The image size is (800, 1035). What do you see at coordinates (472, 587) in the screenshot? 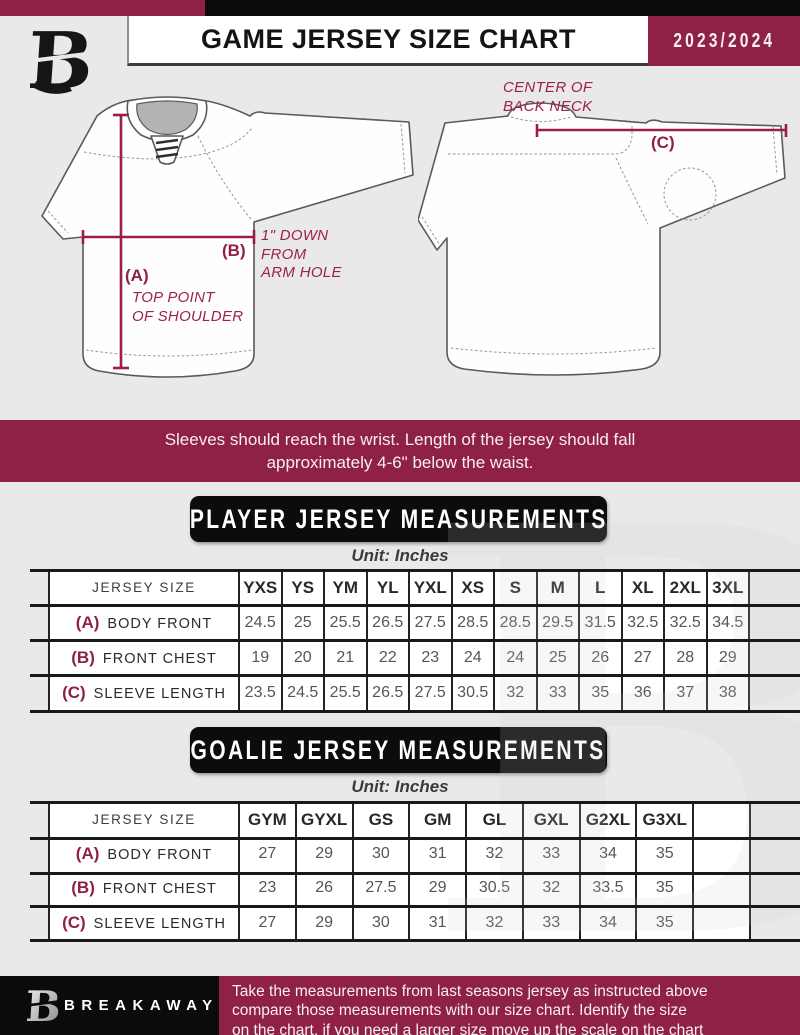
I see `size-column-header: XS` at bounding box center [472, 587].